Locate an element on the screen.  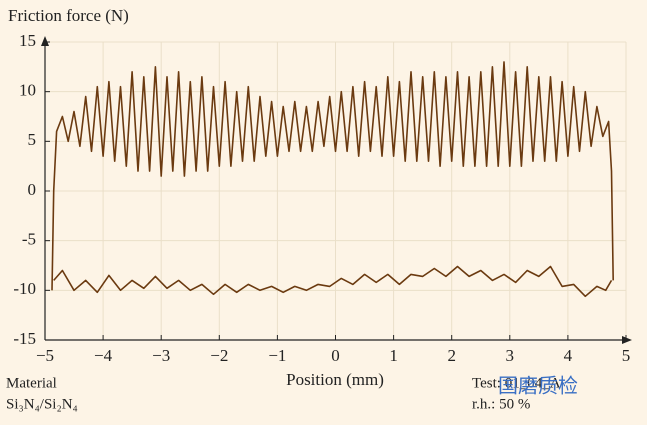
note: Si₃N₄/Si₂N₄ is located at coordinates (42, 404).